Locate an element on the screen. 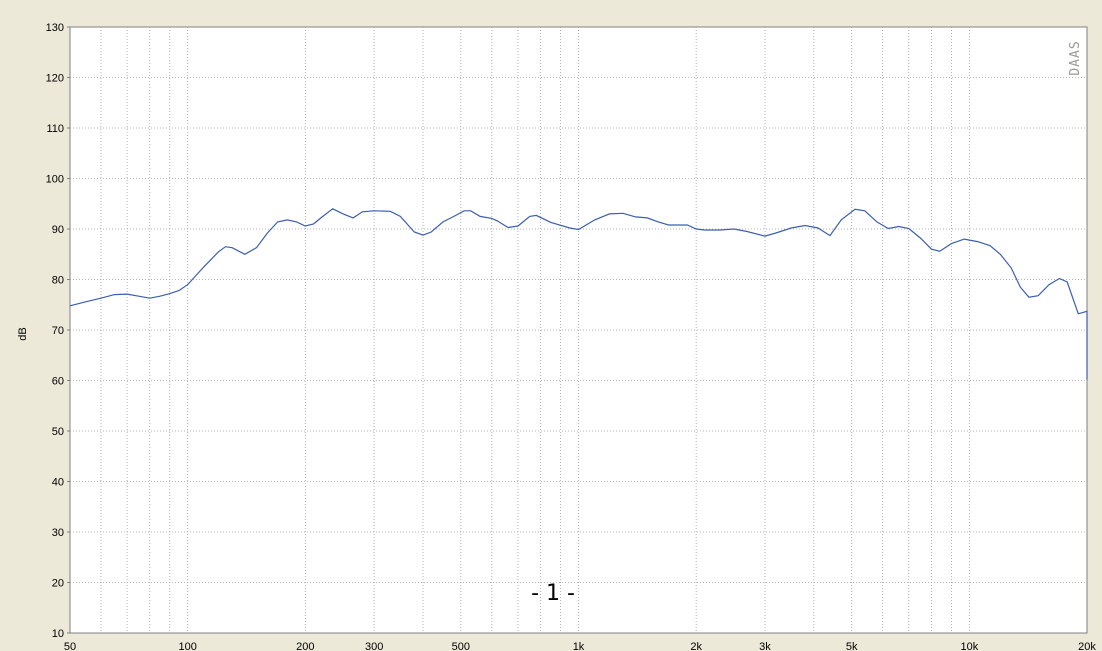 Image resolution: width=1102 pixels, height=651 pixels. y-tick-label: 120 is located at coordinates (55, 79).